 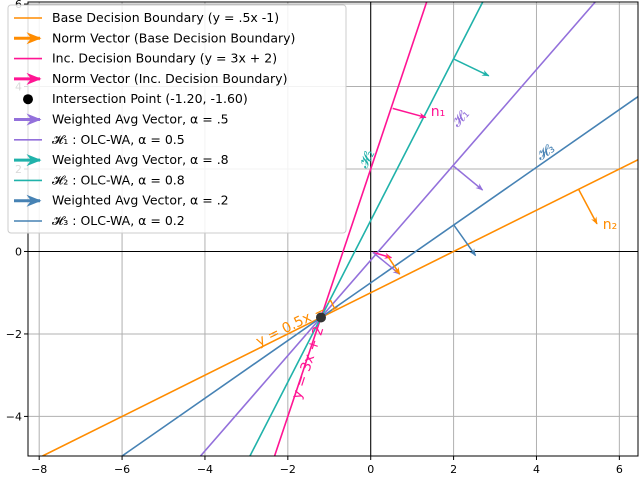 I want to click on legend-label: Base Decision Boundary (y = .5x -1), so click(x=165, y=17).